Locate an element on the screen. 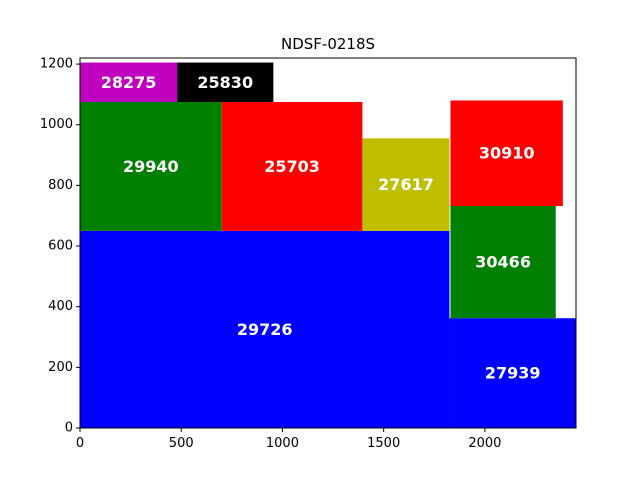 Image resolution: width=640 pixels, height=480 pixels. x-tick-label: 0 is located at coordinates (80, 443).